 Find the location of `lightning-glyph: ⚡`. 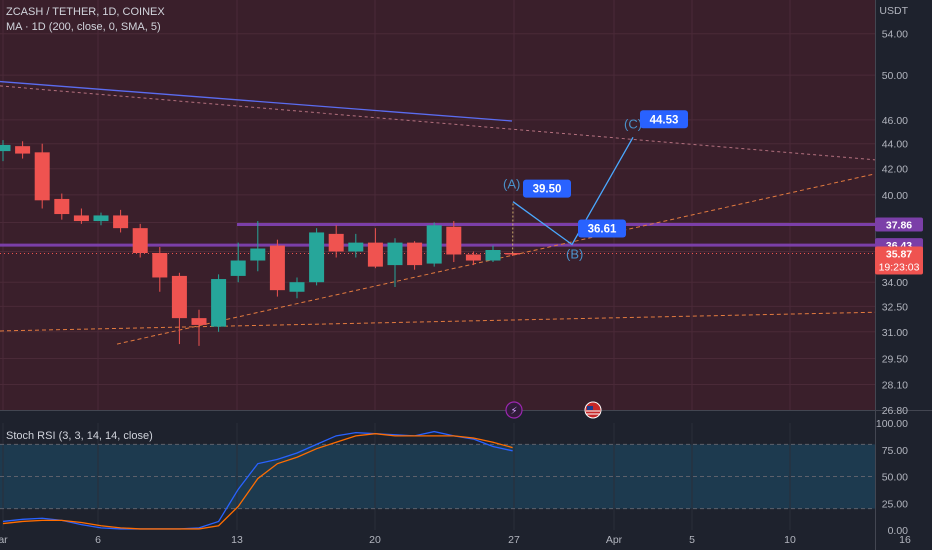

lightning-glyph: ⚡ is located at coordinates (513, 411).